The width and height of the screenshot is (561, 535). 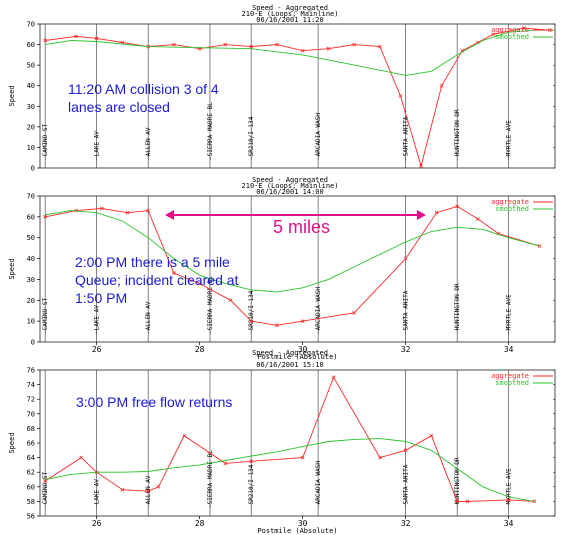 I want to click on station-label: —SR210/I-134, so click(x=251, y=486).